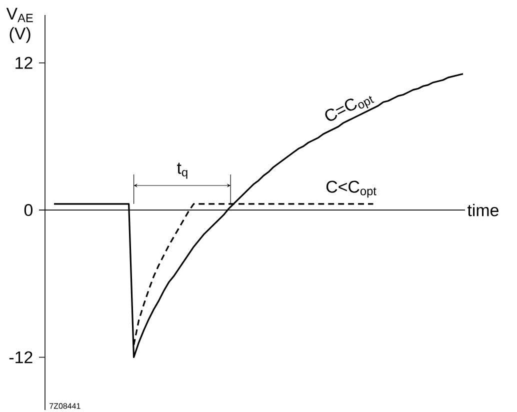  What do you see at coordinates (351, 189) in the screenshot?
I see `series-label: C<C$_{opt}$` at bounding box center [351, 189].